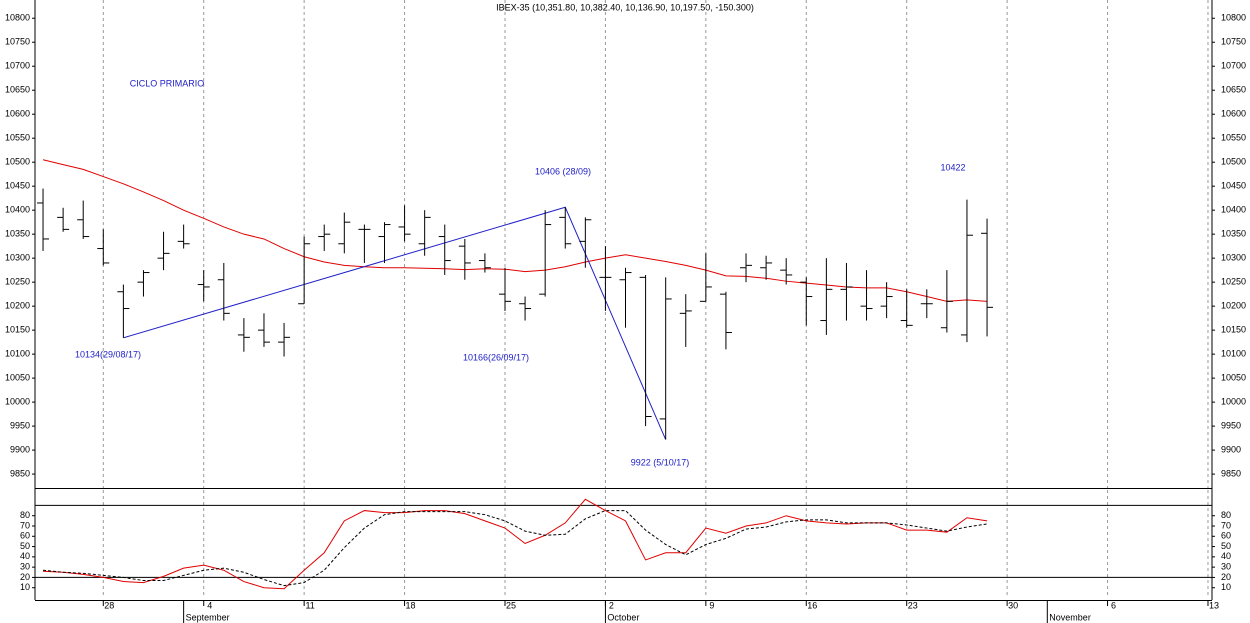  Describe the element at coordinates (17, 114) in the screenshot. I see `y-tick-label: 10600` at that location.